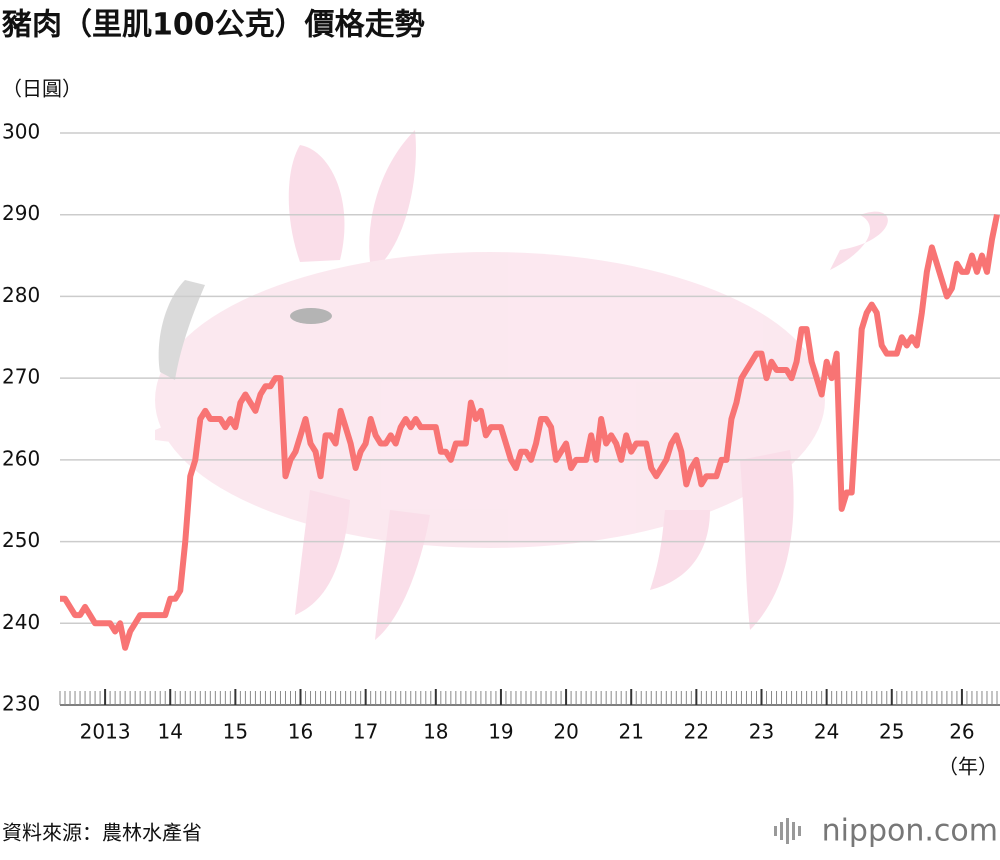  I want to click on chart-title: 豬肉（里肌100公克）價格走勢, so click(213, 25).